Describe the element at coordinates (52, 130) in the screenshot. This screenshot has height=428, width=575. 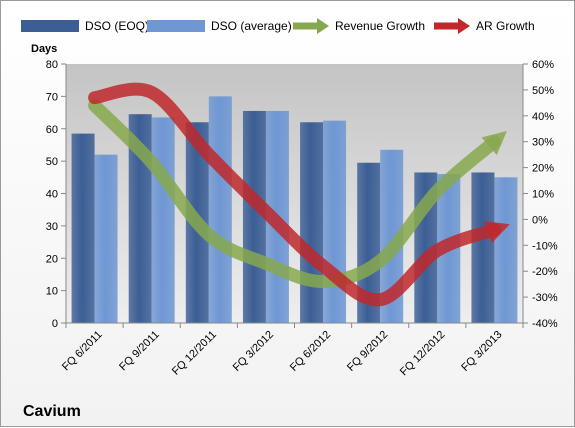
I see `y-tick-label: 60` at that location.